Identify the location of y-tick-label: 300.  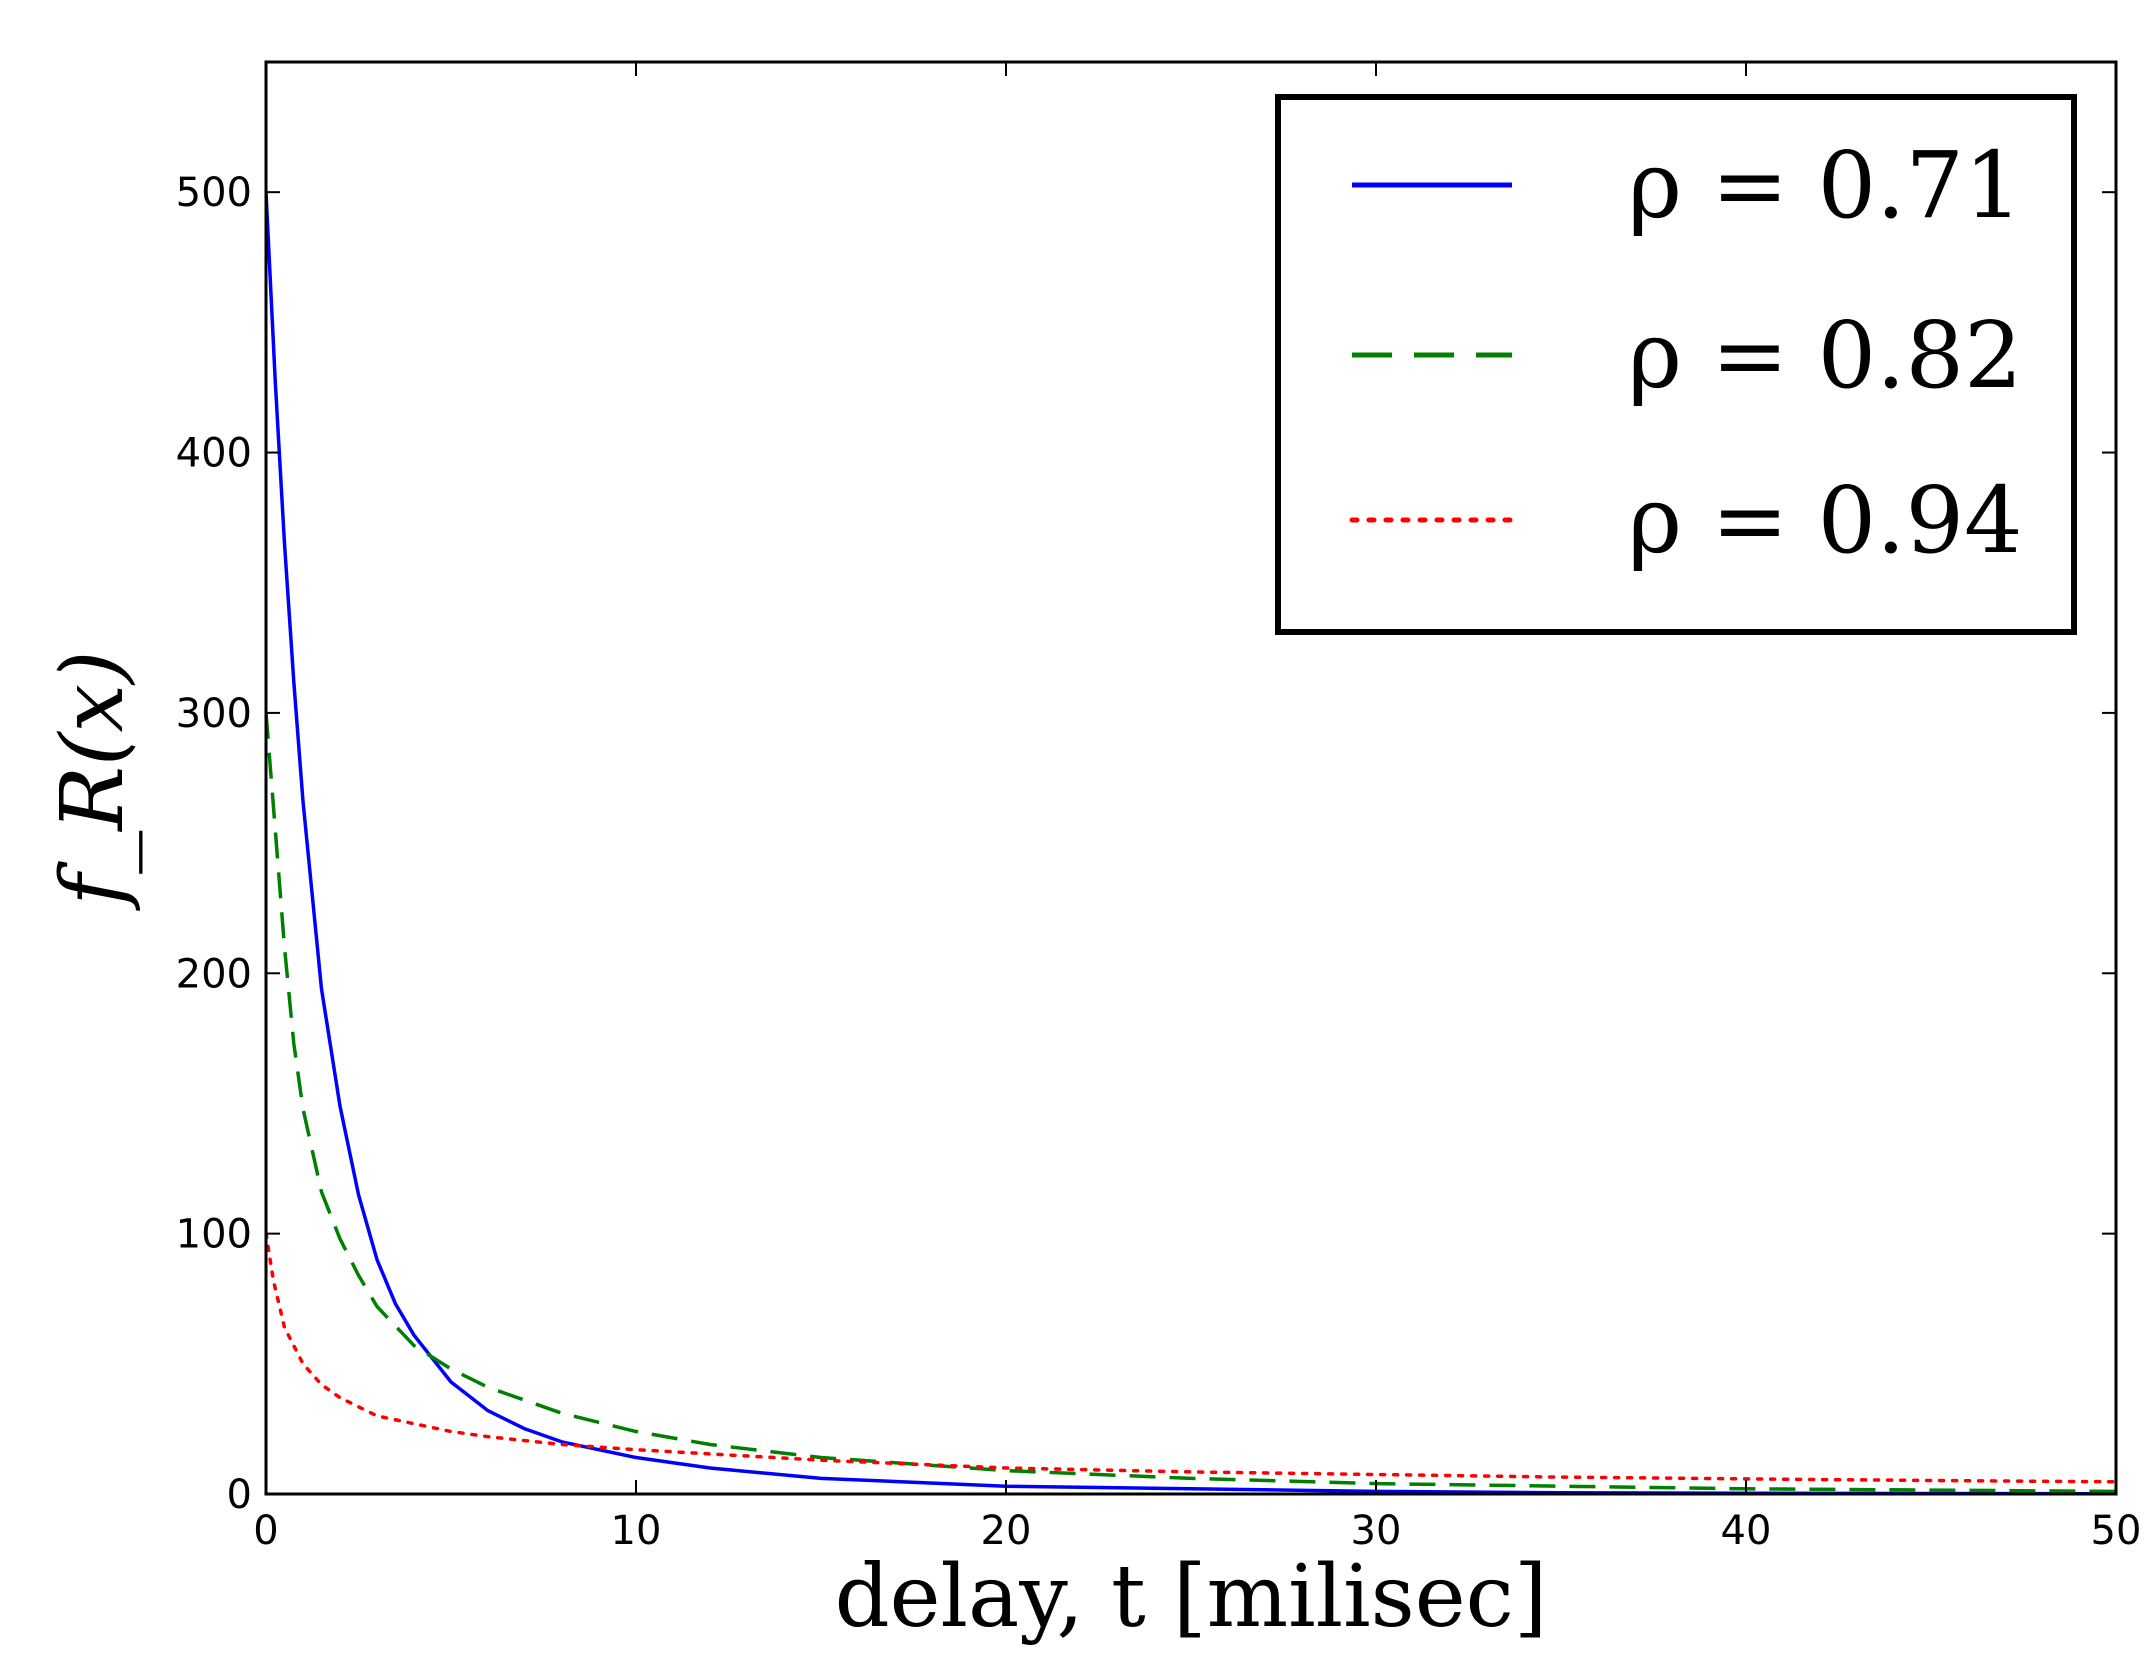
(214, 714).